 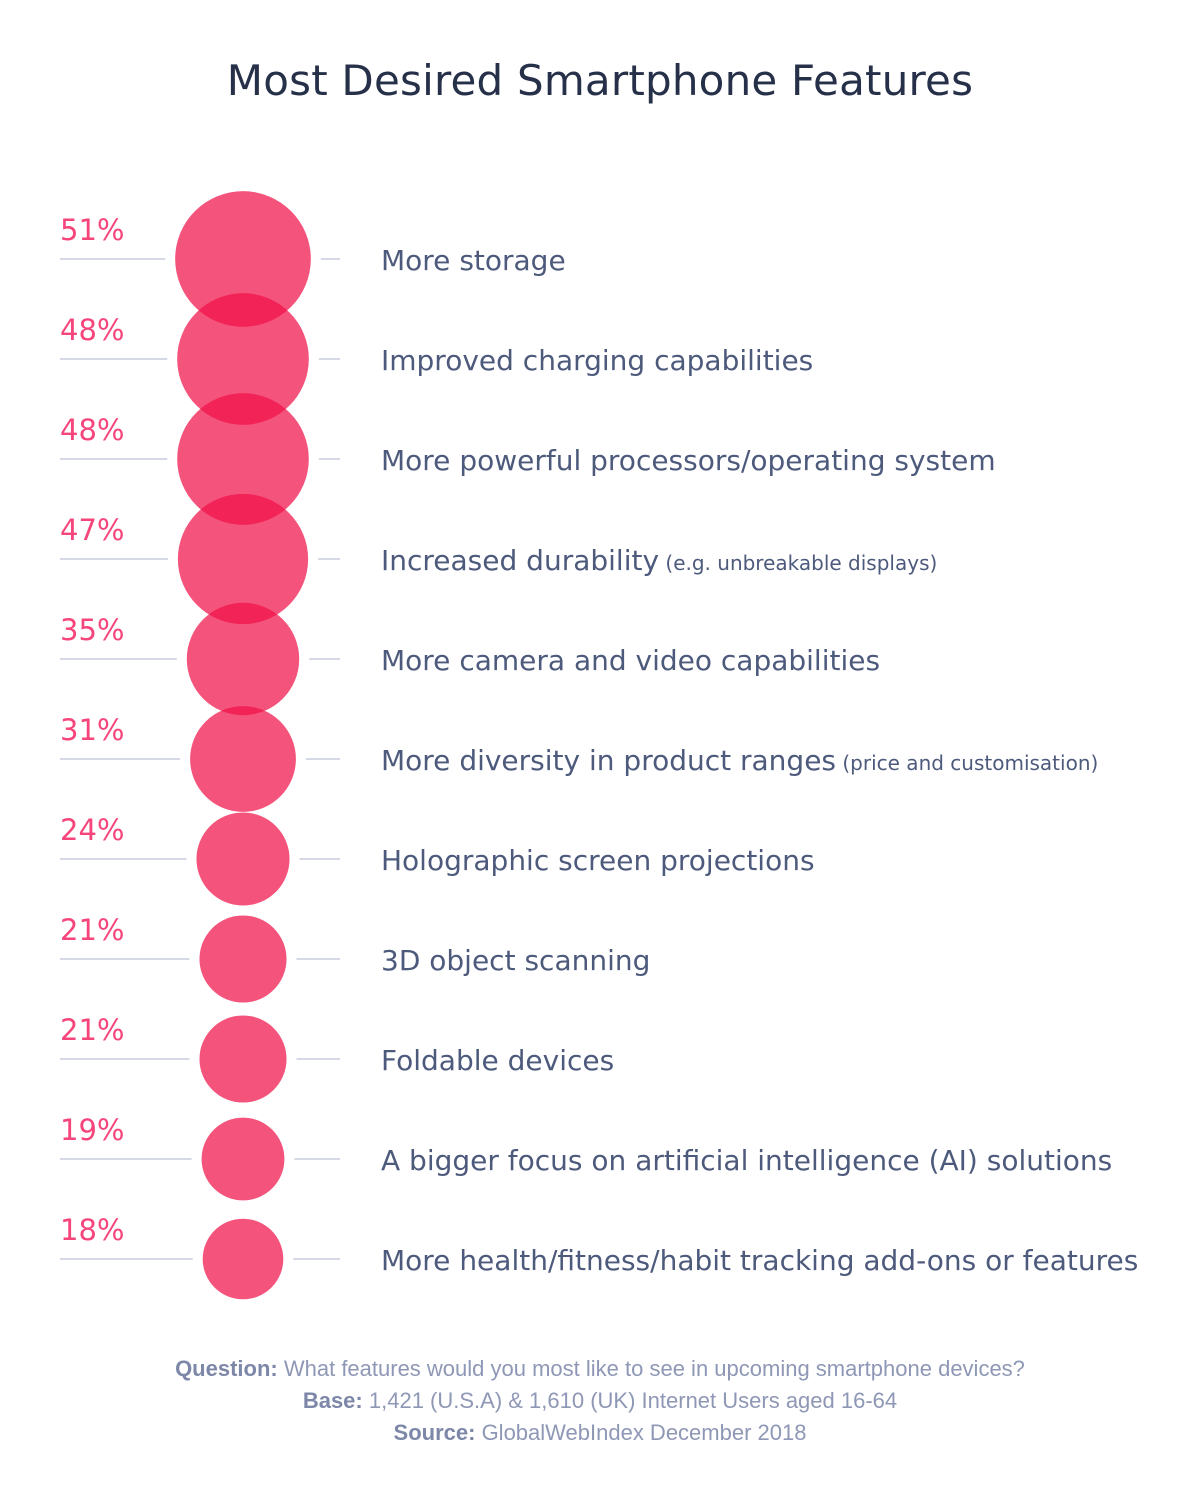 I want to click on category-note: (e.g. unbreakable displays), so click(x=798, y=563).